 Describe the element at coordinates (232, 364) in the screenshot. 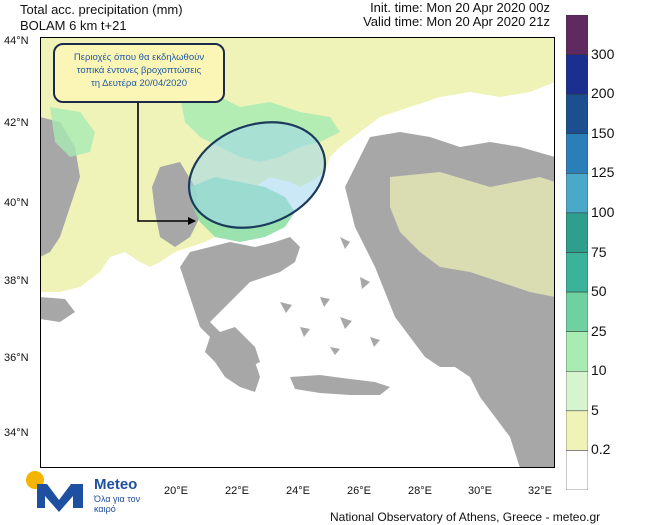

I see `land-peloponnese` at that location.